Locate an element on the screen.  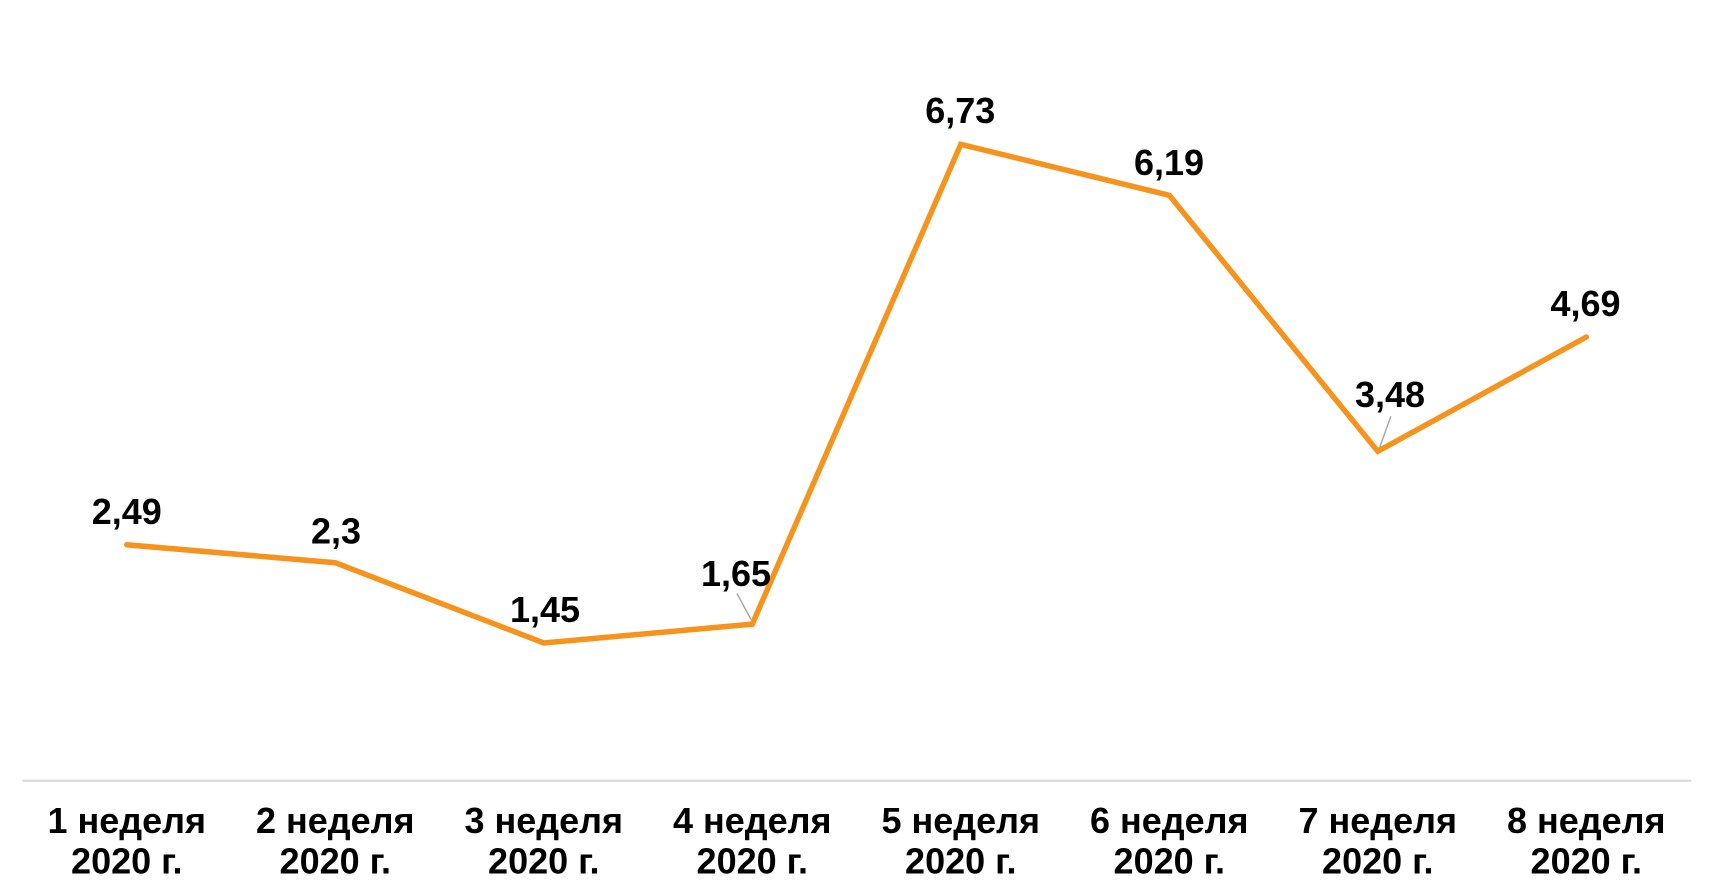
svg-text: 3,48 is located at coordinates (1390, 394).